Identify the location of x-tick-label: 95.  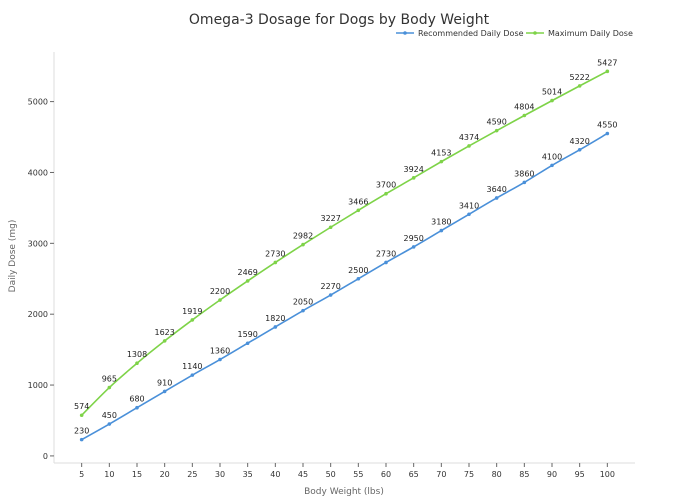
(580, 474).